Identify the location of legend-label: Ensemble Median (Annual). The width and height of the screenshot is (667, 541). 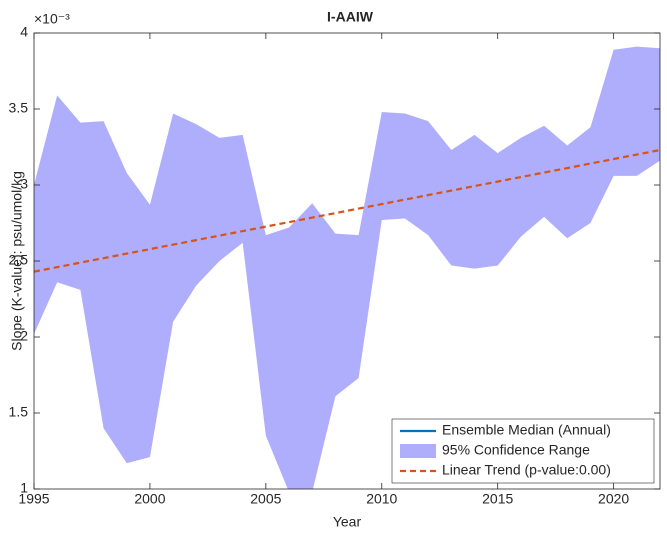
(526, 430).